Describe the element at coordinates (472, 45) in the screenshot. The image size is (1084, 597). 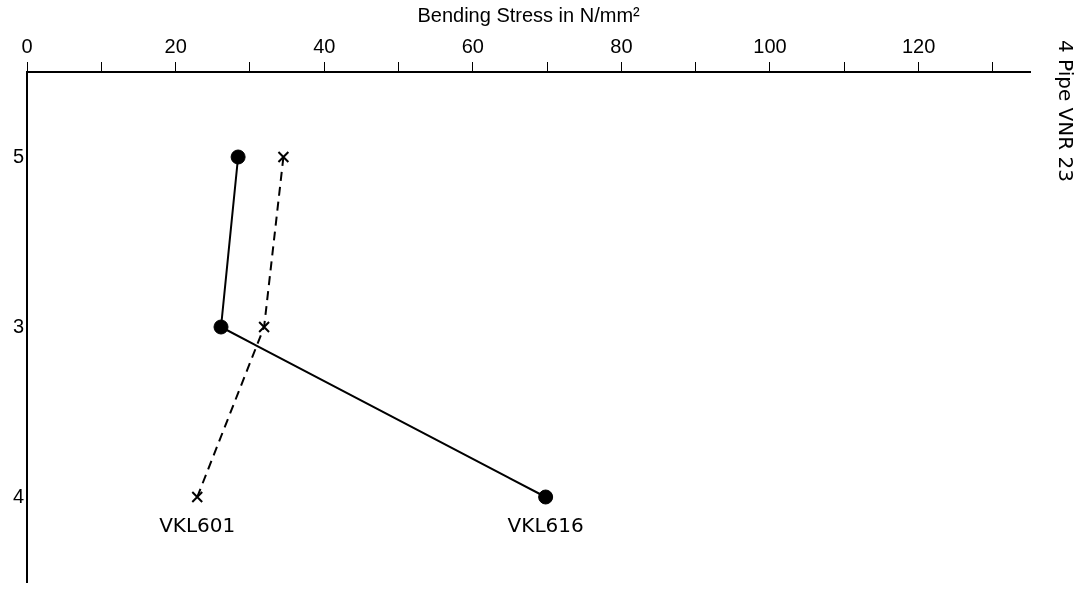
I see `x-tick-label: 60` at that location.